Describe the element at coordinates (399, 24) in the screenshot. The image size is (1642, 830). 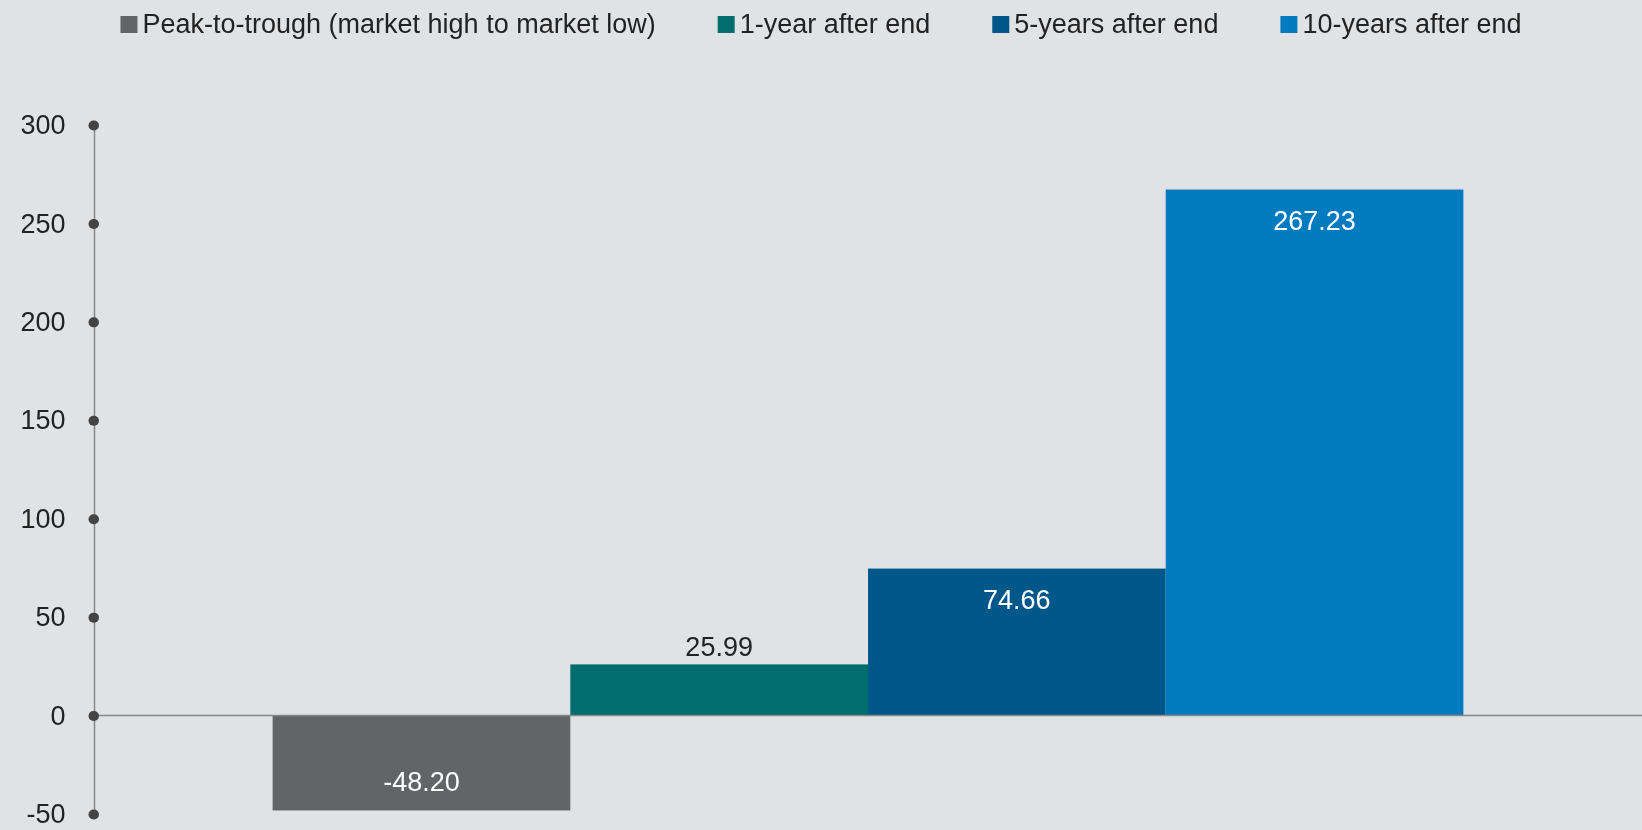
I see `legend-label: Peak-to-trough (market high to market low)` at that location.